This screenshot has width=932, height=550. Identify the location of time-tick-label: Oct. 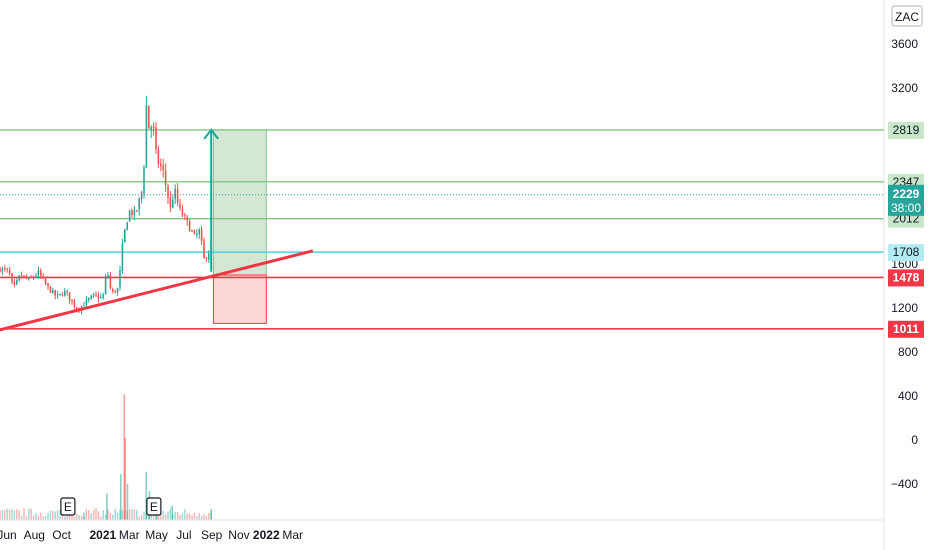
(61, 535).